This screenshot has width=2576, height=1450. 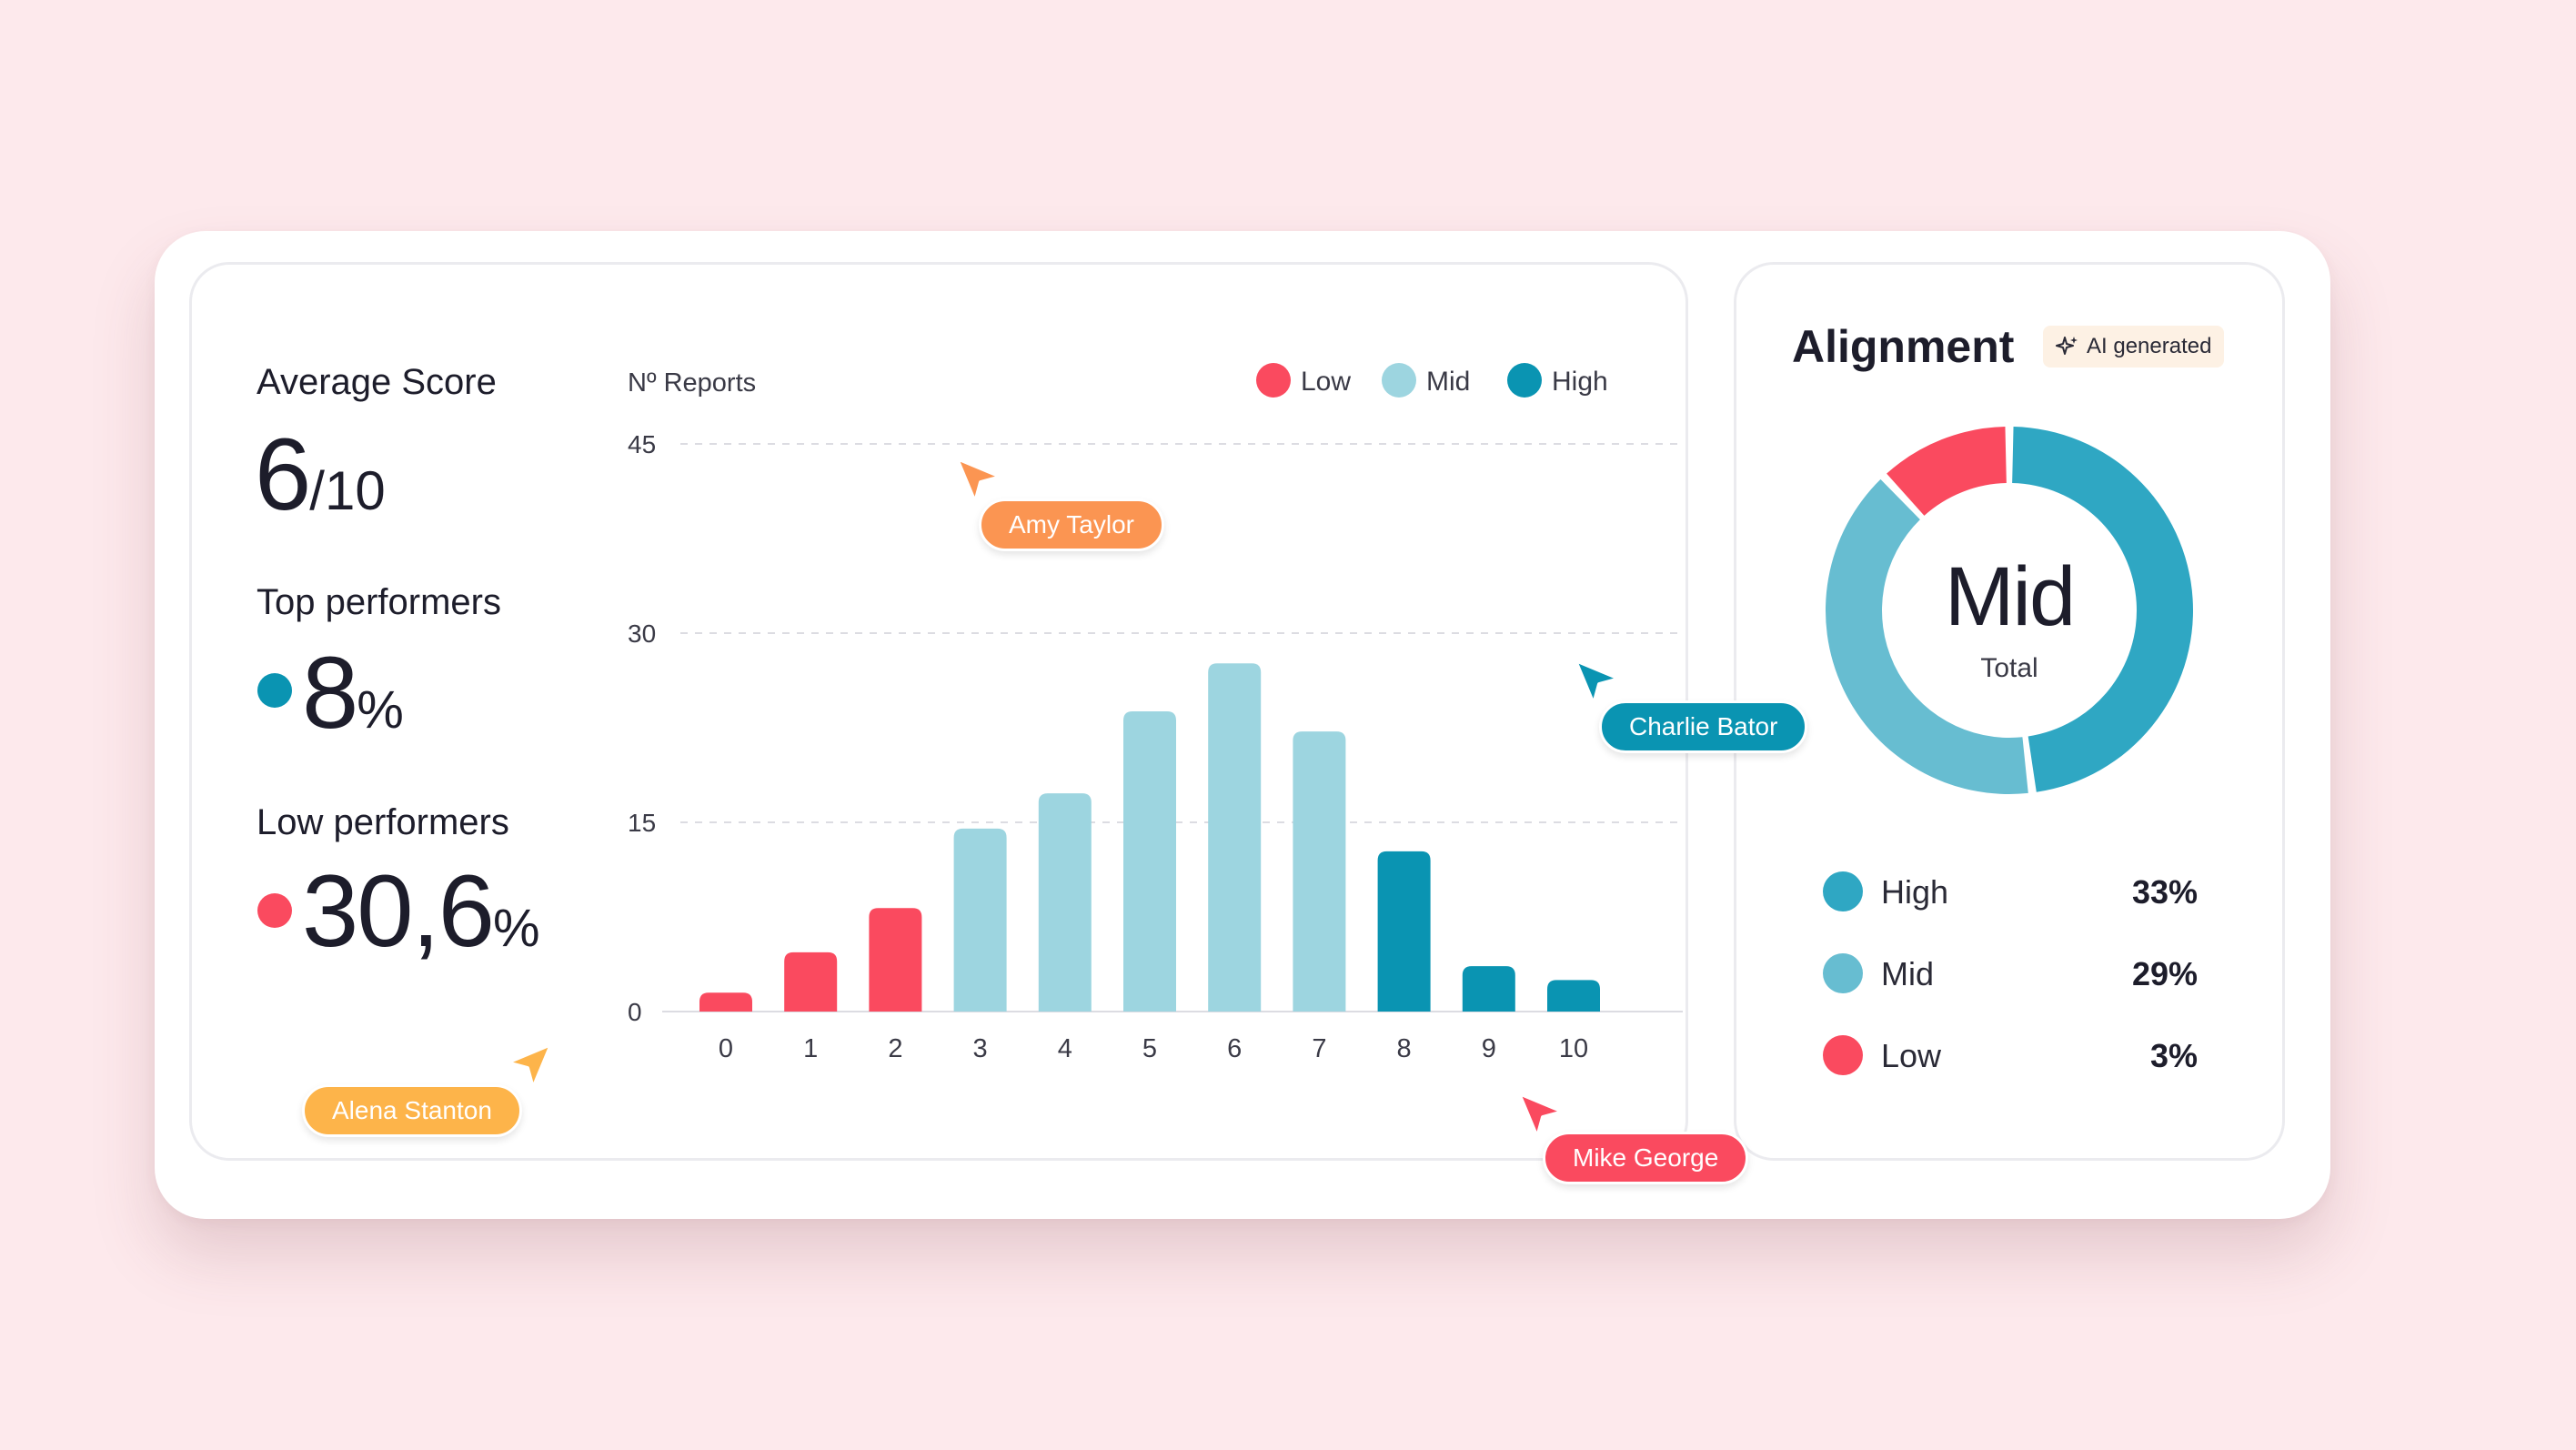 I want to click on low-legend-label: Low, so click(x=1911, y=1055).